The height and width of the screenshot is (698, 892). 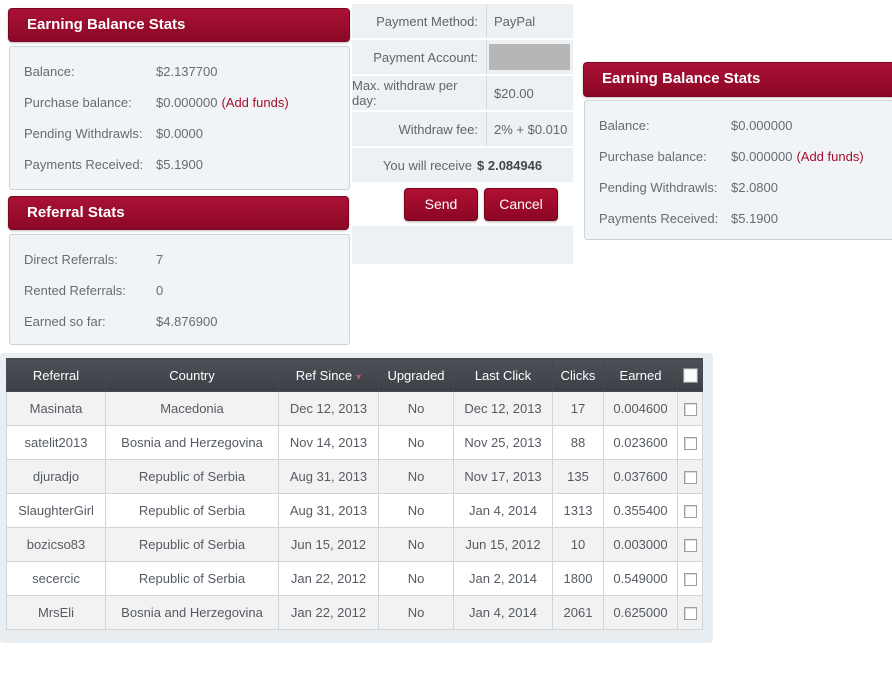 I want to click on stat-row: Rented Referrals: 0, so click(x=179, y=290).